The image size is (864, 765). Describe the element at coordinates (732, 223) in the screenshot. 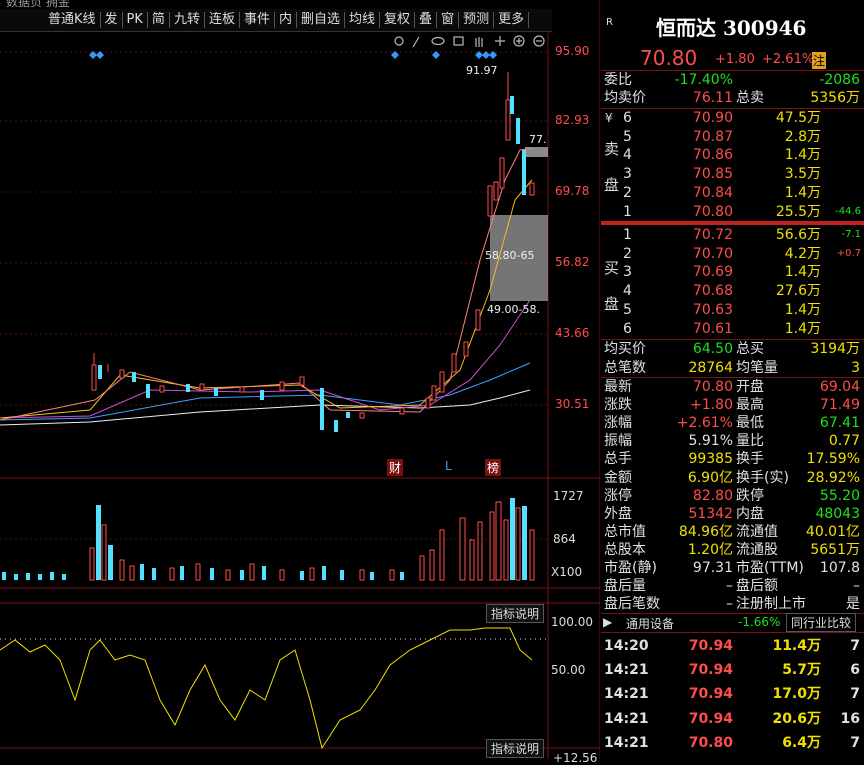

I see `book-divider` at that location.